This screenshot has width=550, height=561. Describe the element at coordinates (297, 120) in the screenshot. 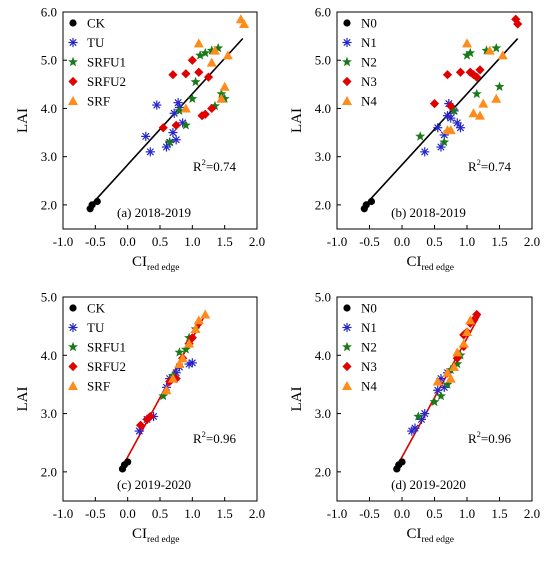

I see `y-axis-title: LAI` at that location.